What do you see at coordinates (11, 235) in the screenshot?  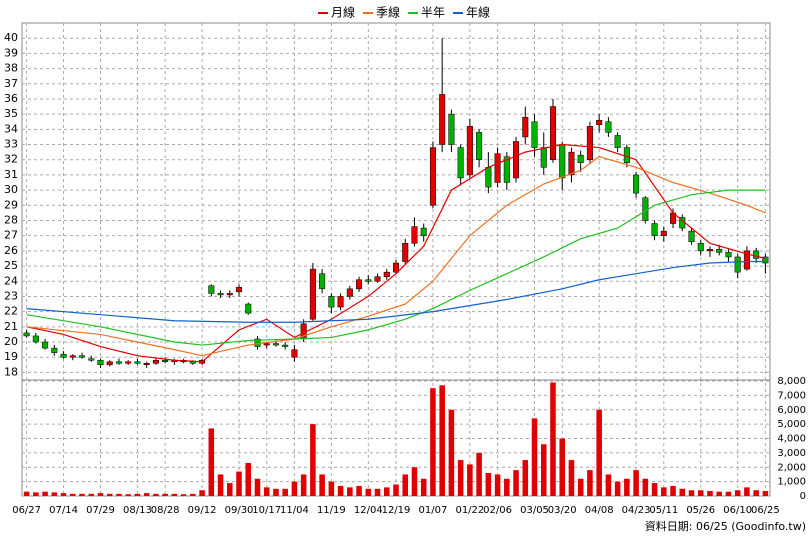 I see `y-tick-label: 27` at bounding box center [11, 235].